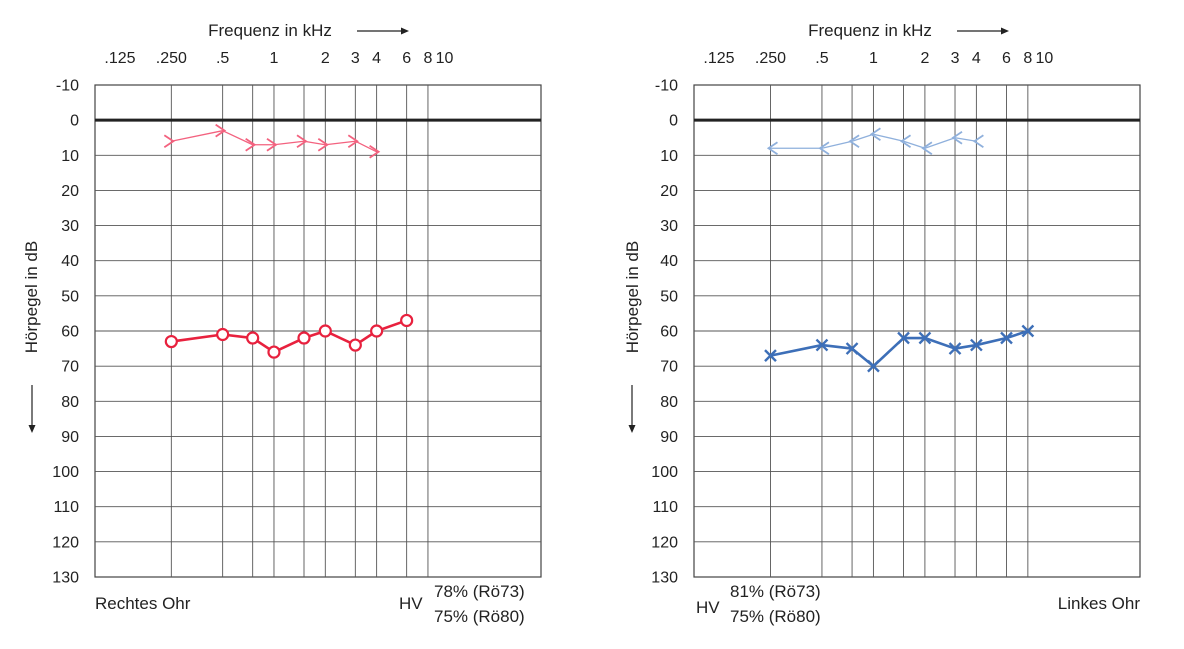 Image resolution: width=1184 pixels, height=649 pixels. Describe the element at coordinates (976, 58) in the screenshot. I see `x-tick-label: 4` at that location.